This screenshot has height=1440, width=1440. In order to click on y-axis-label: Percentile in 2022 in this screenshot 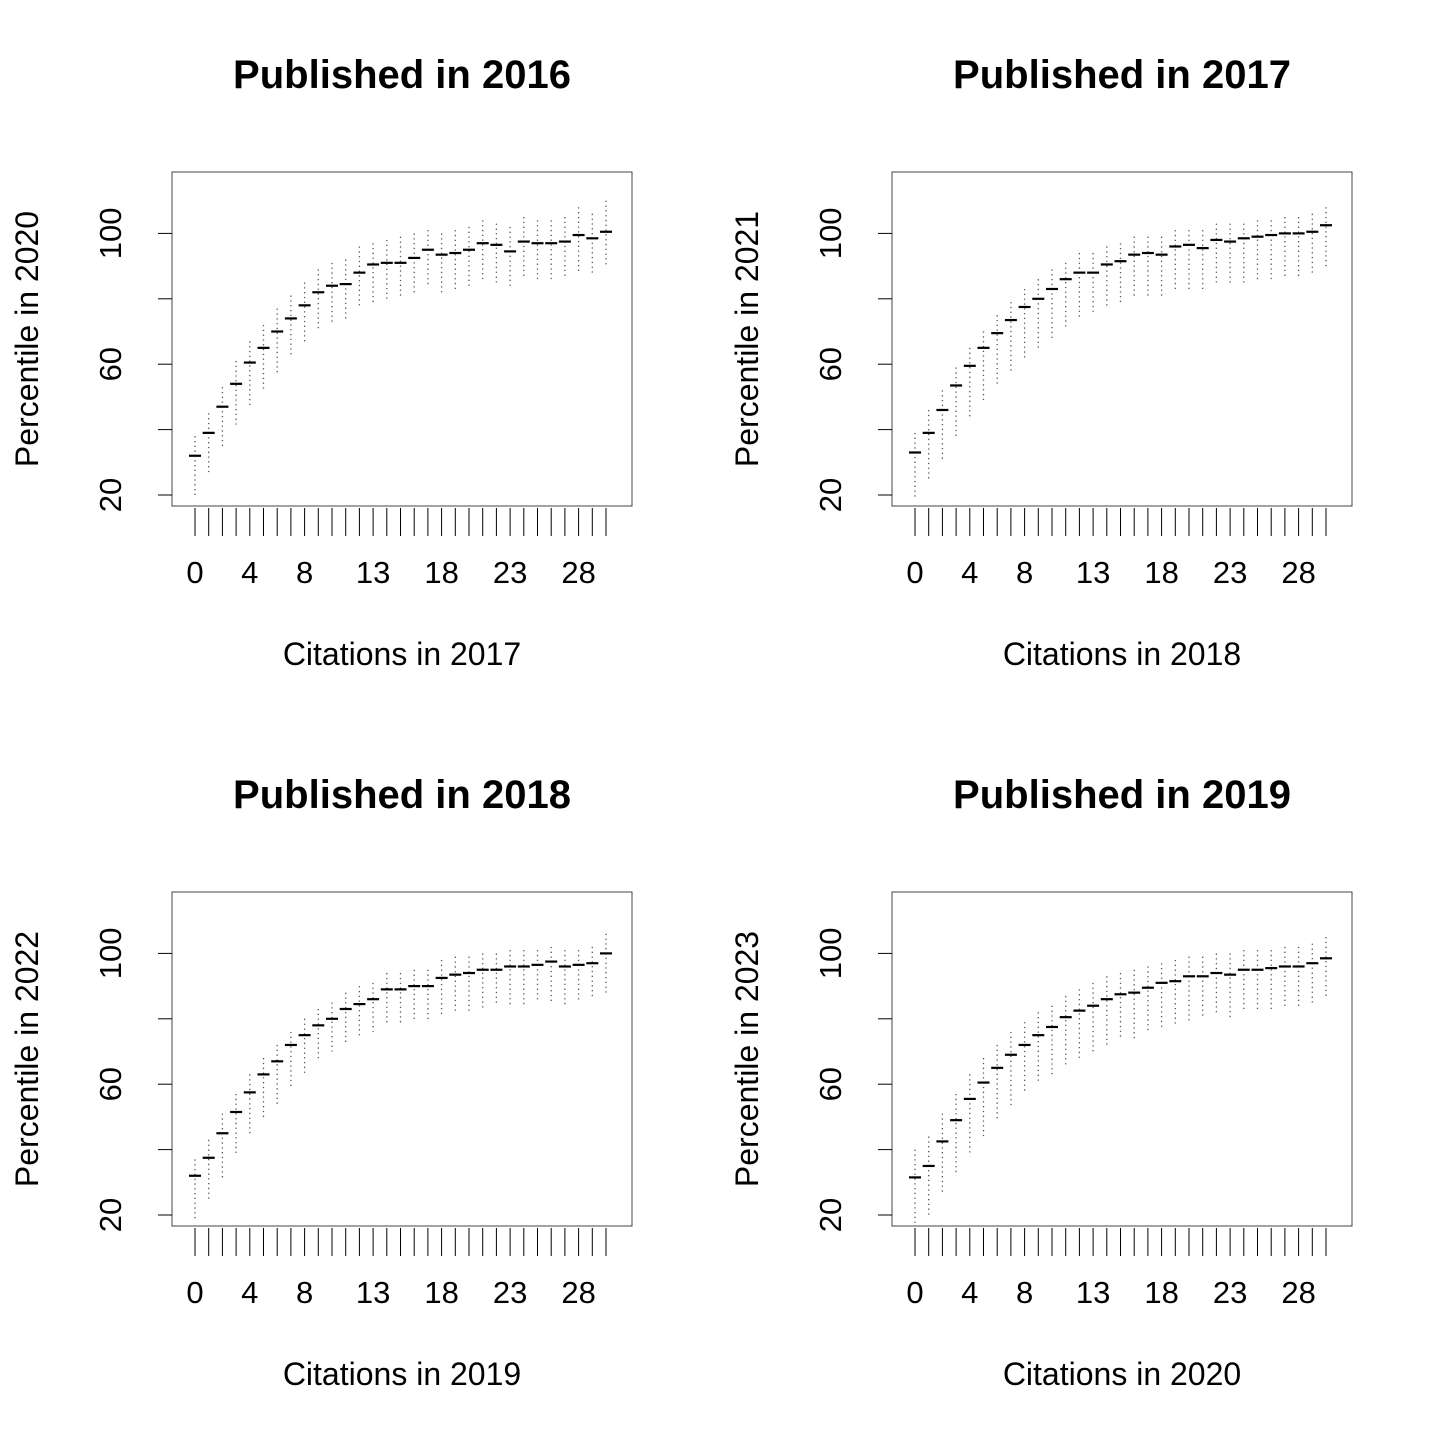, I will do `click(27, 1059)`.